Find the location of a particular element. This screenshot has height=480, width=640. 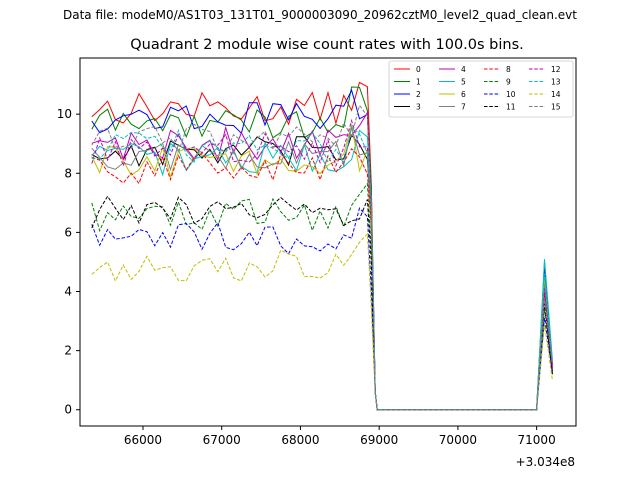

legend-box is located at coordinates (481, 89).